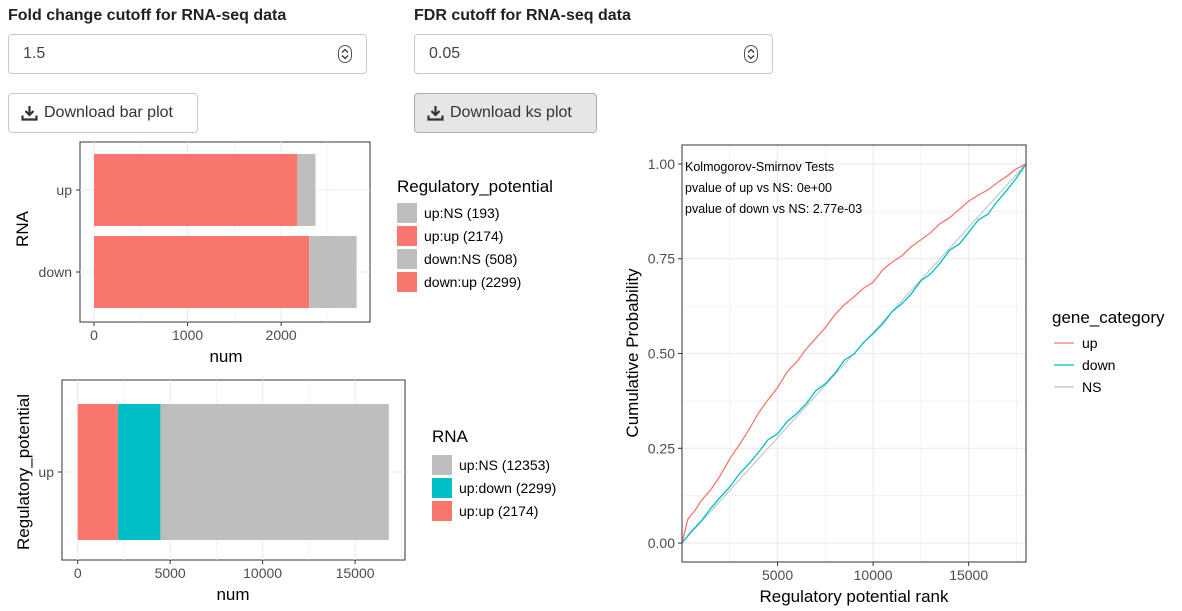 The height and width of the screenshot is (611, 1182). Describe the element at coordinates (22, 228) in the screenshot. I see `y-axis-title: RNA` at that location.